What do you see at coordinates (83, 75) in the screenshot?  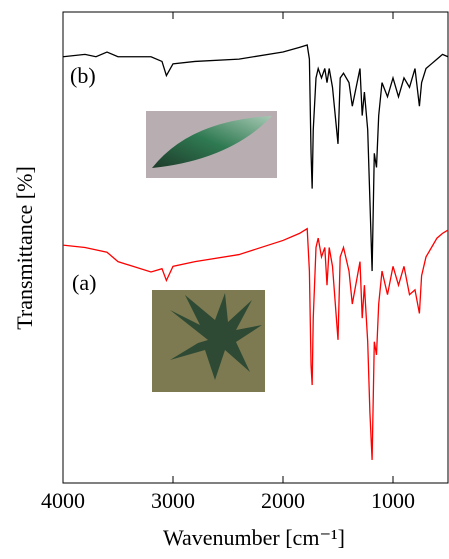 I see `curve-label: (b)` at bounding box center [83, 75].